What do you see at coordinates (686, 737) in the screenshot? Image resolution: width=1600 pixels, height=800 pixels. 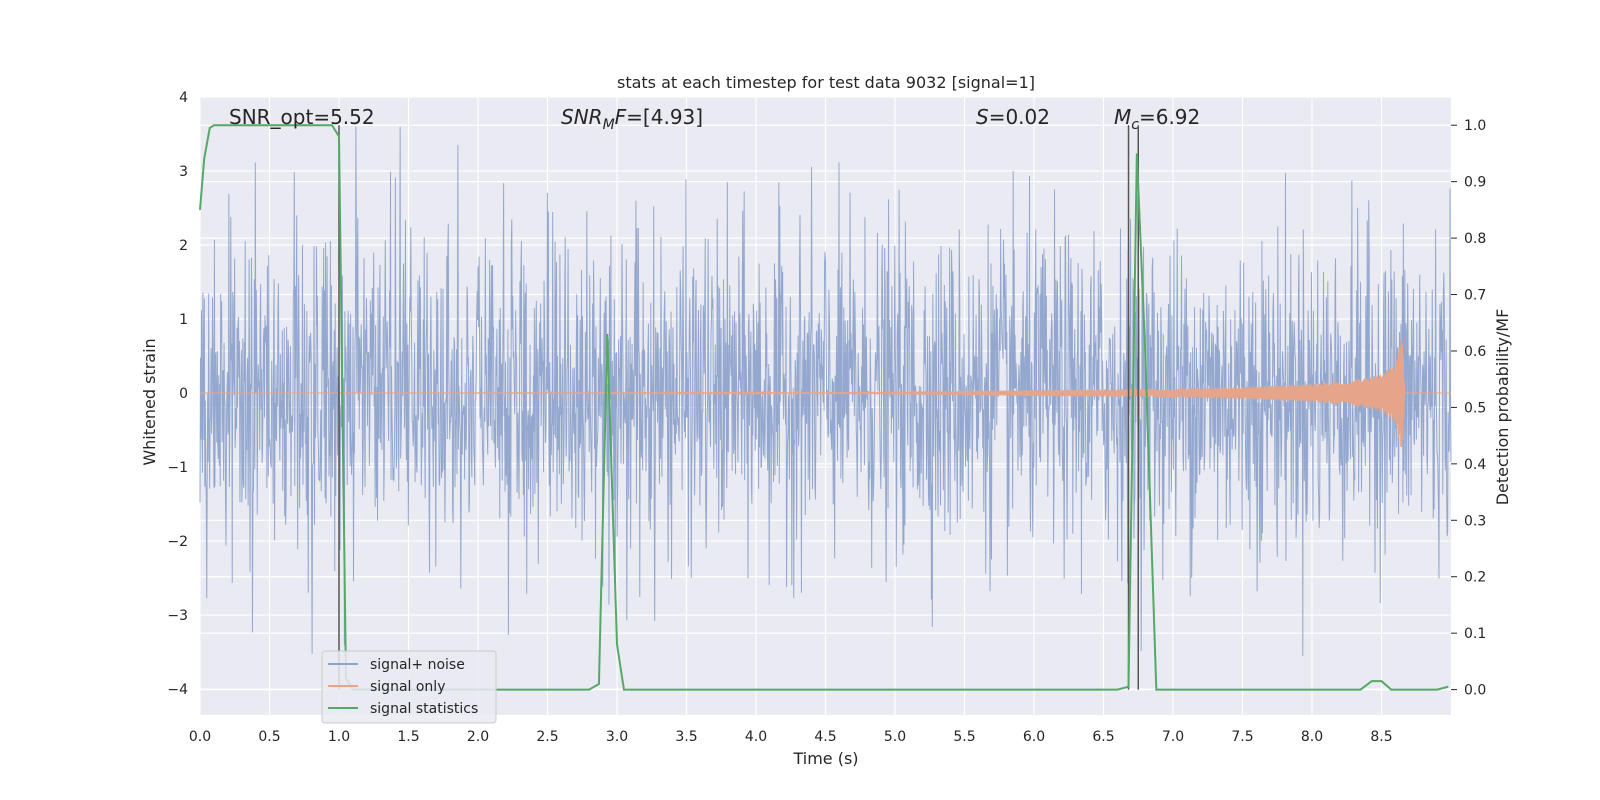 I see `x-tick-label: 3.5` at bounding box center [686, 737].